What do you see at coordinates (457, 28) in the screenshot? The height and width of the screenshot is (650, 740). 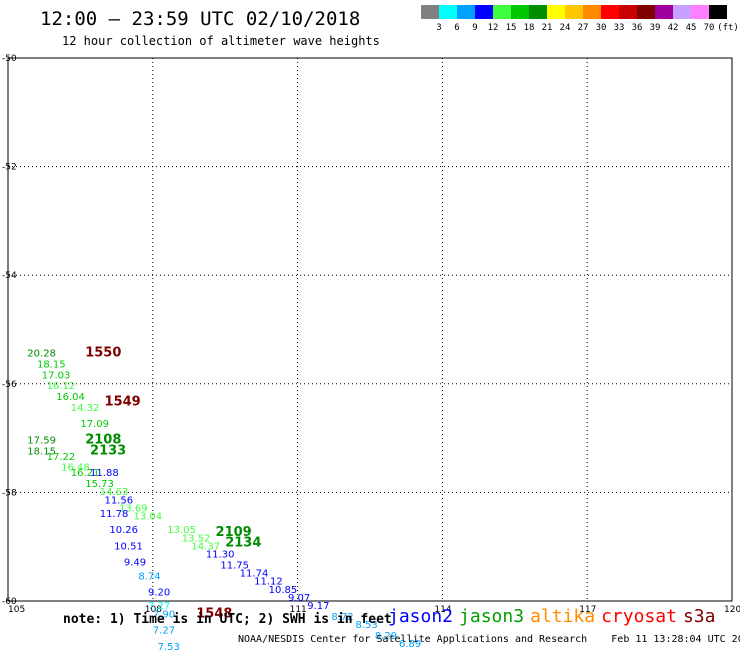 I see `legend-label: 6` at bounding box center [457, 28].